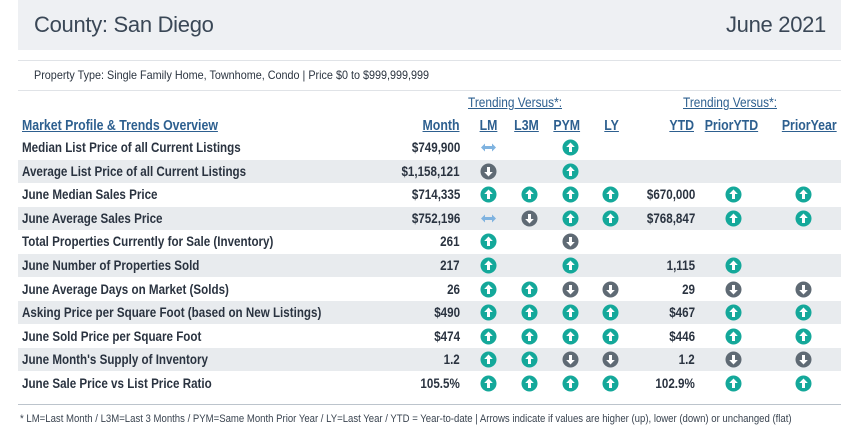 The width and height of the screenshot is (868, 443). What do you see at coordinates (120, 126) in the screenshot?
I see `col-title: Market Profile & Trends Overview` at bounding box center [120, 126].